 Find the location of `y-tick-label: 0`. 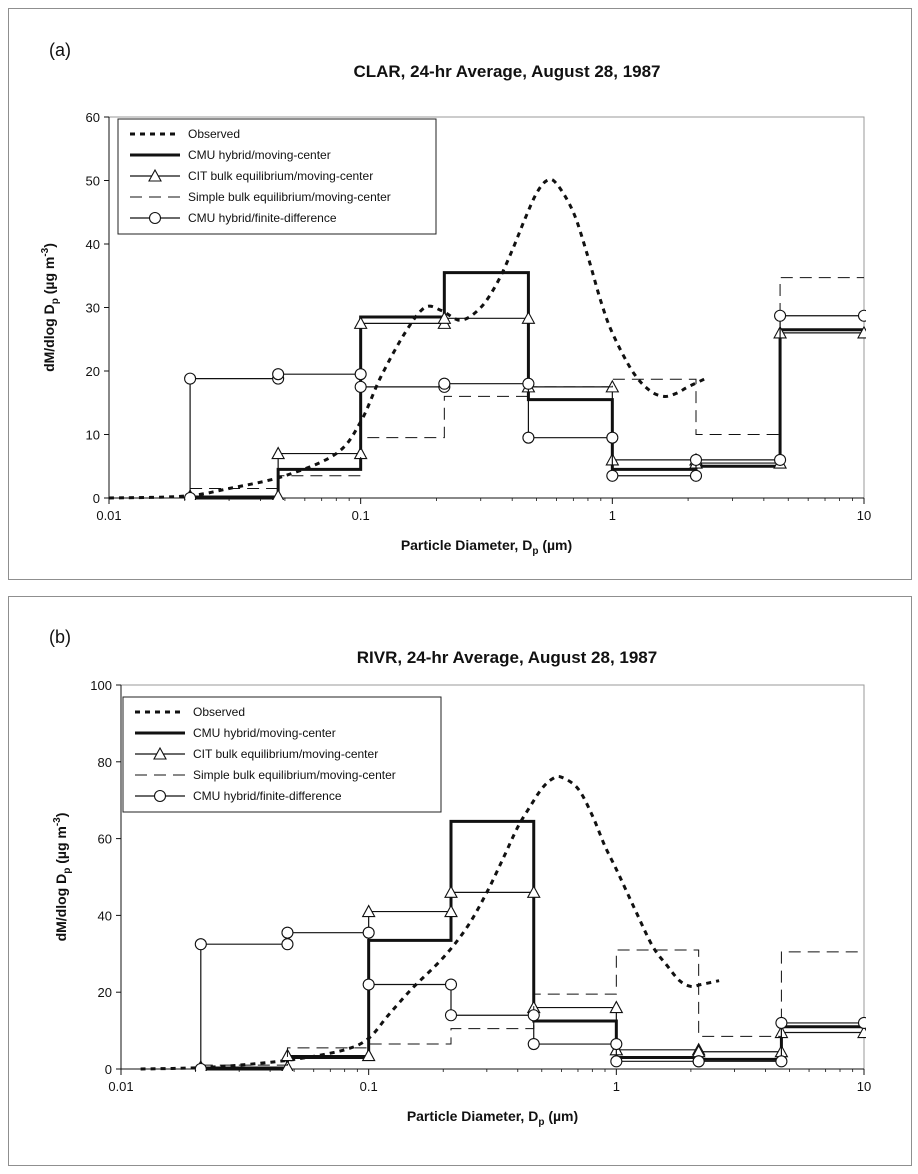

y-tick-label: 0 is located at coordinates (96, 498).